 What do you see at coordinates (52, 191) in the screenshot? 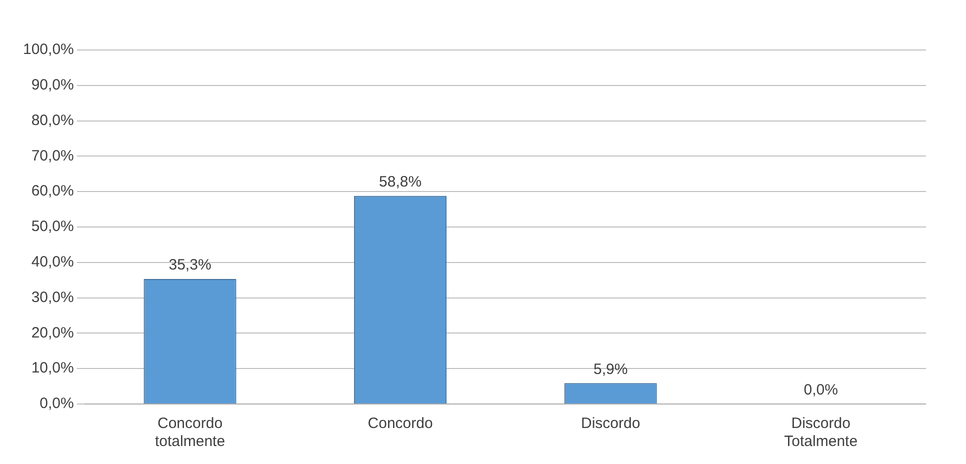
I see `y-tick-label: 60,0%` at bounding box center [52, 191].